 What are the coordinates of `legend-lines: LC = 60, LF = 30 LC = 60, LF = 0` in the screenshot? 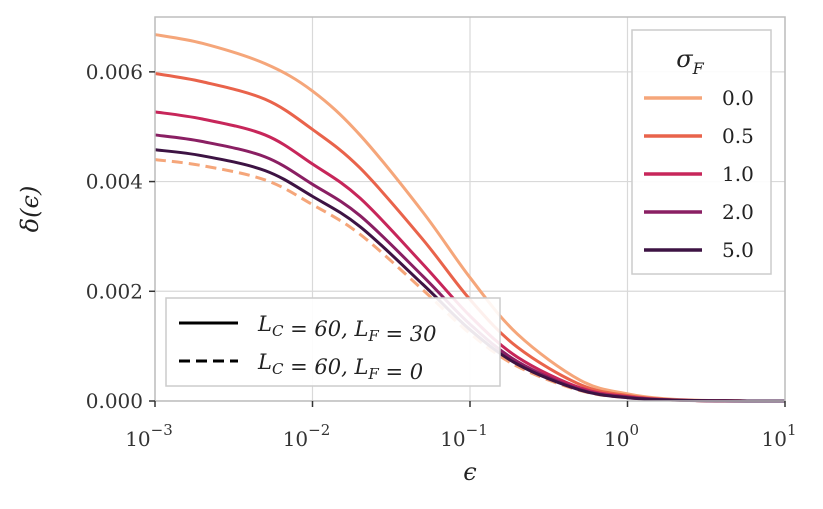 It's located at (333, 342).